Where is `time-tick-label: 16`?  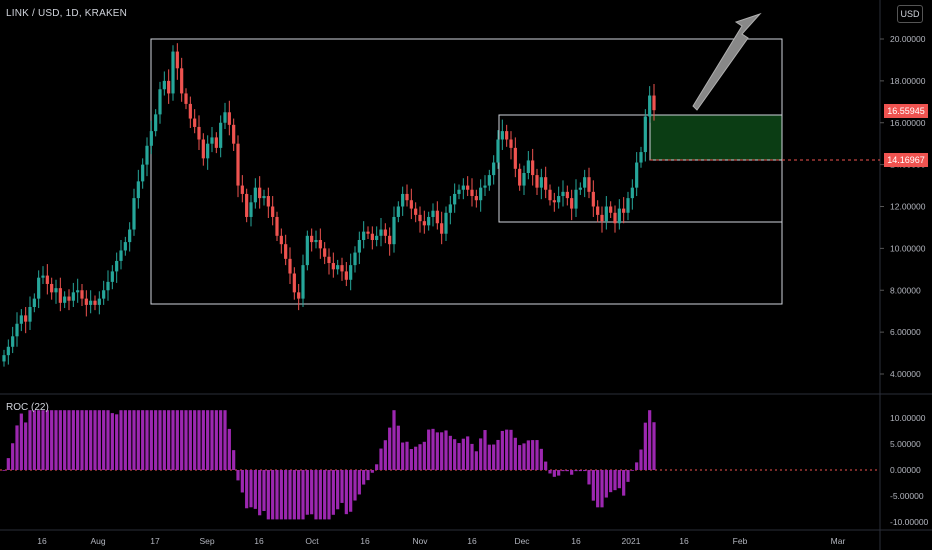
time-tick-label: 16 is located at coordinates (684, 541).